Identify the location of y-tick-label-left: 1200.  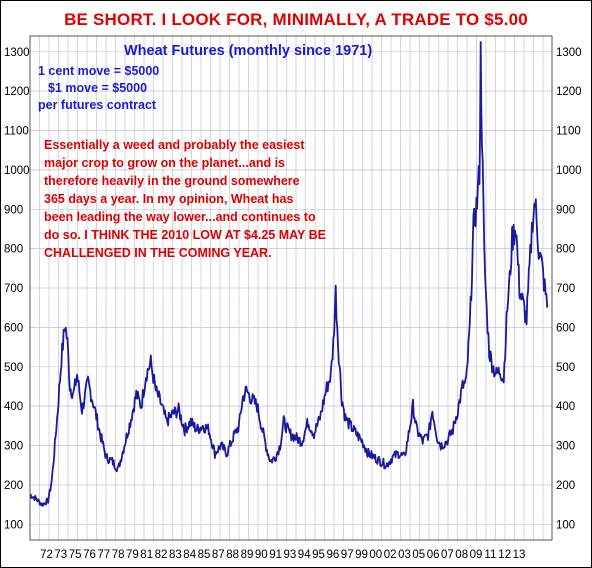
(17, 92).